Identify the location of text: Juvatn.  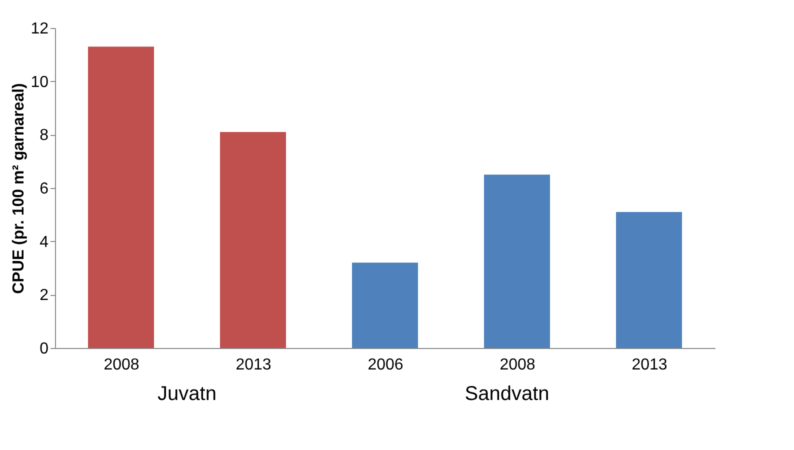
(187, 394).